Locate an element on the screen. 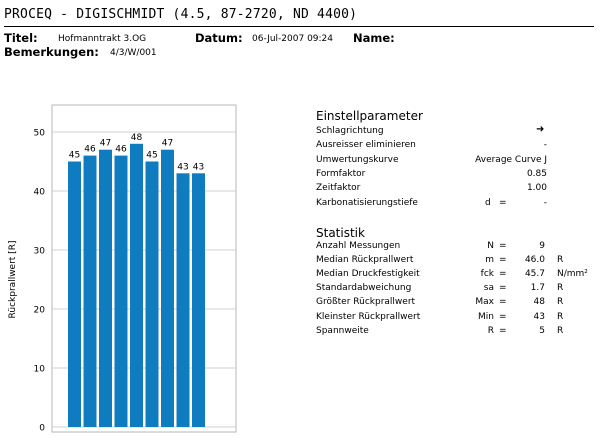 The width and height of the screenshot is (600, 444). settings-item-label: Schlagrichtung is located at coordinates (350, 131).